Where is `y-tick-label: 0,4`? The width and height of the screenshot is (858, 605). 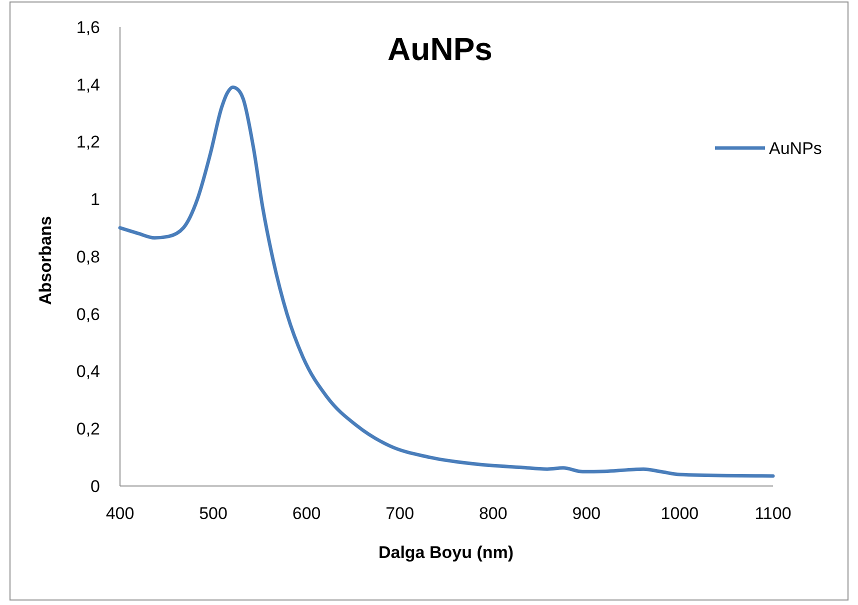
y-tick-label: 0,4 is located at coordinates (88, 372).